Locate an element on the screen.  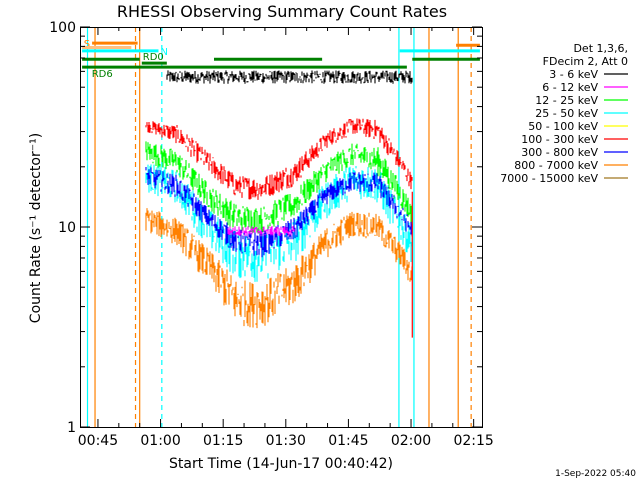
legend-header: FDecim 2, Att 0 is located at coordinates (585, 61).